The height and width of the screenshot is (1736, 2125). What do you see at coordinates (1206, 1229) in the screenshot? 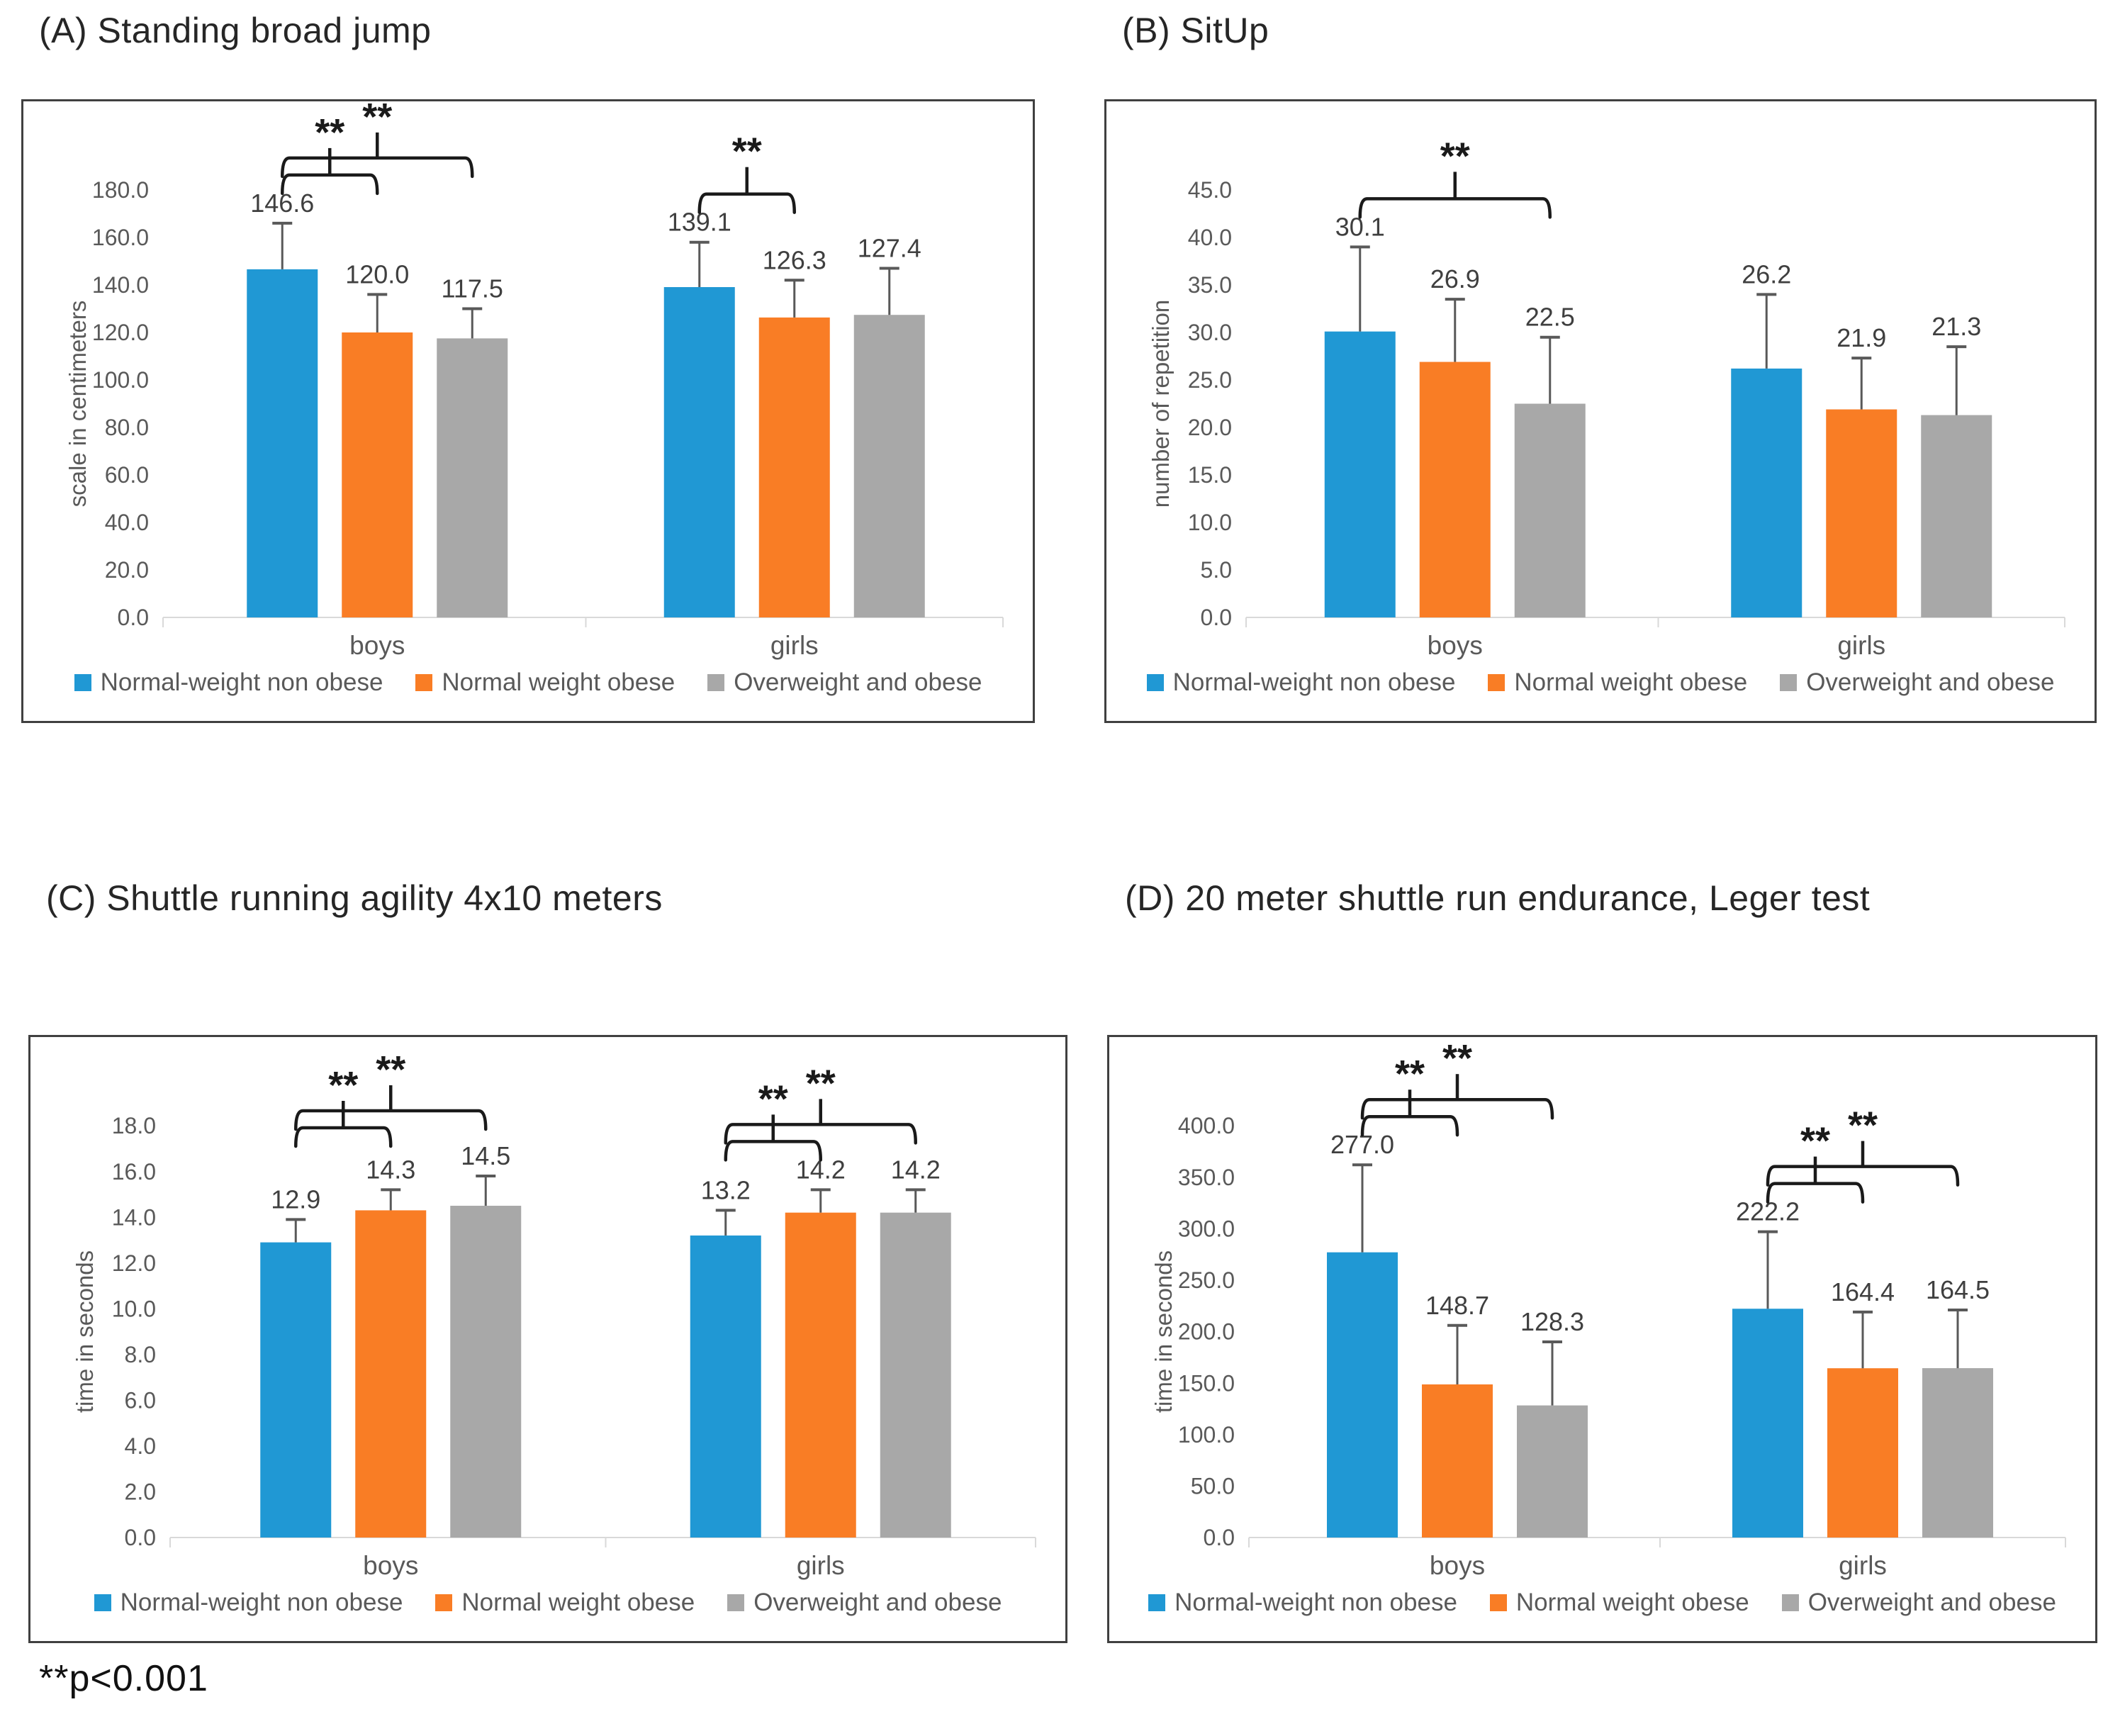
I see `y-tick-label: 300.0` at bounding box center [1206, 1229].